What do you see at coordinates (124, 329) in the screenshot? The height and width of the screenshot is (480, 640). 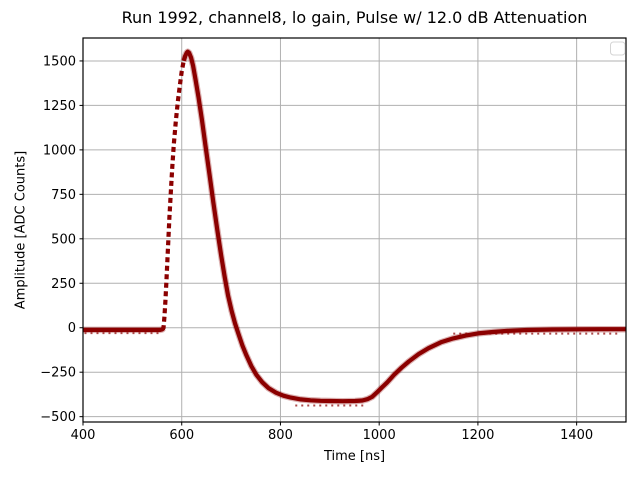 I see `waveform-baseline` at bounding box center [124, 329].